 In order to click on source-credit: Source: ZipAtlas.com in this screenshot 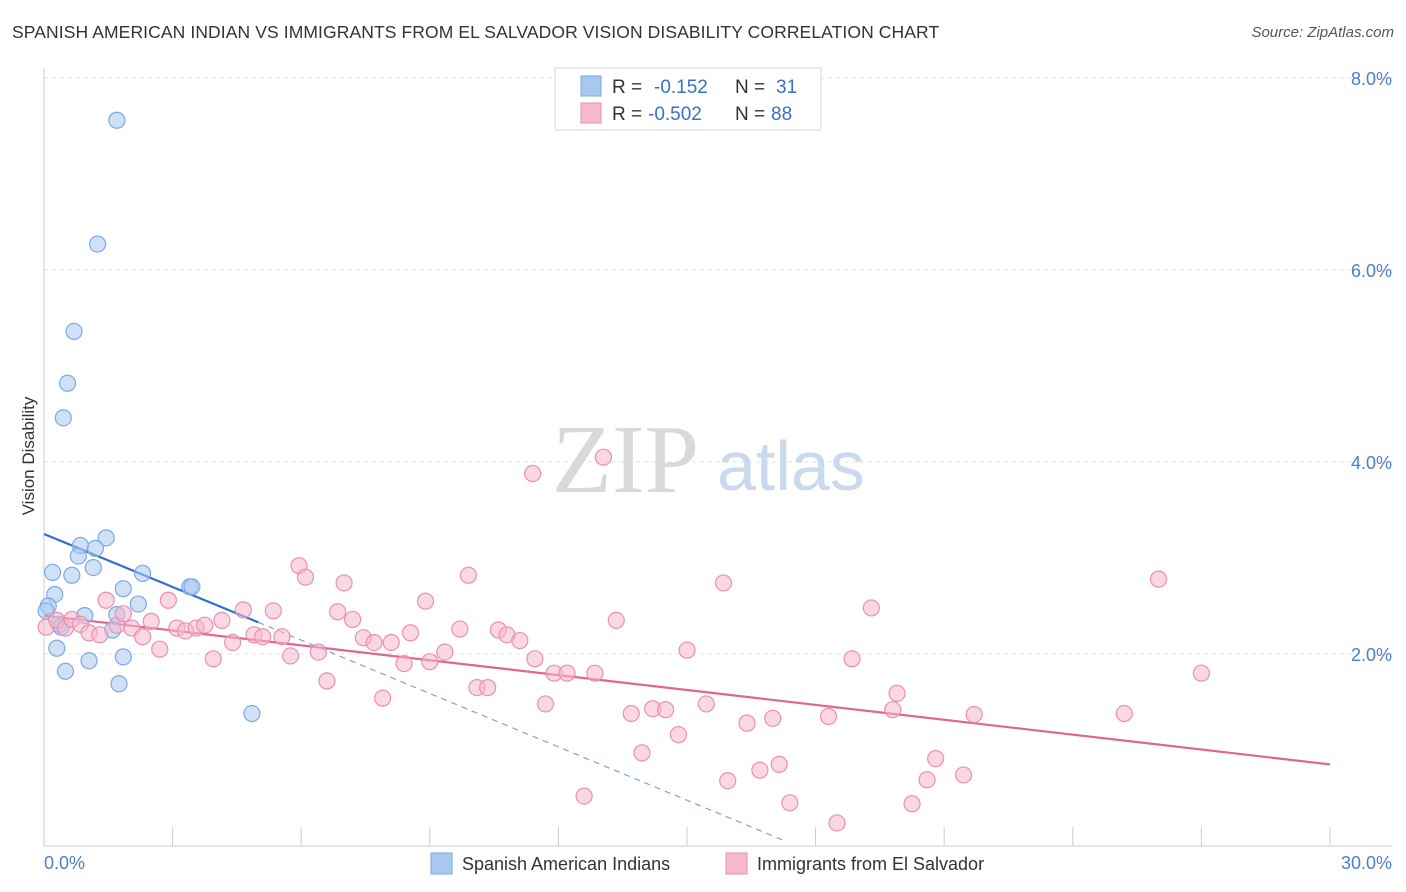, I will do `click(1322, 32)`.